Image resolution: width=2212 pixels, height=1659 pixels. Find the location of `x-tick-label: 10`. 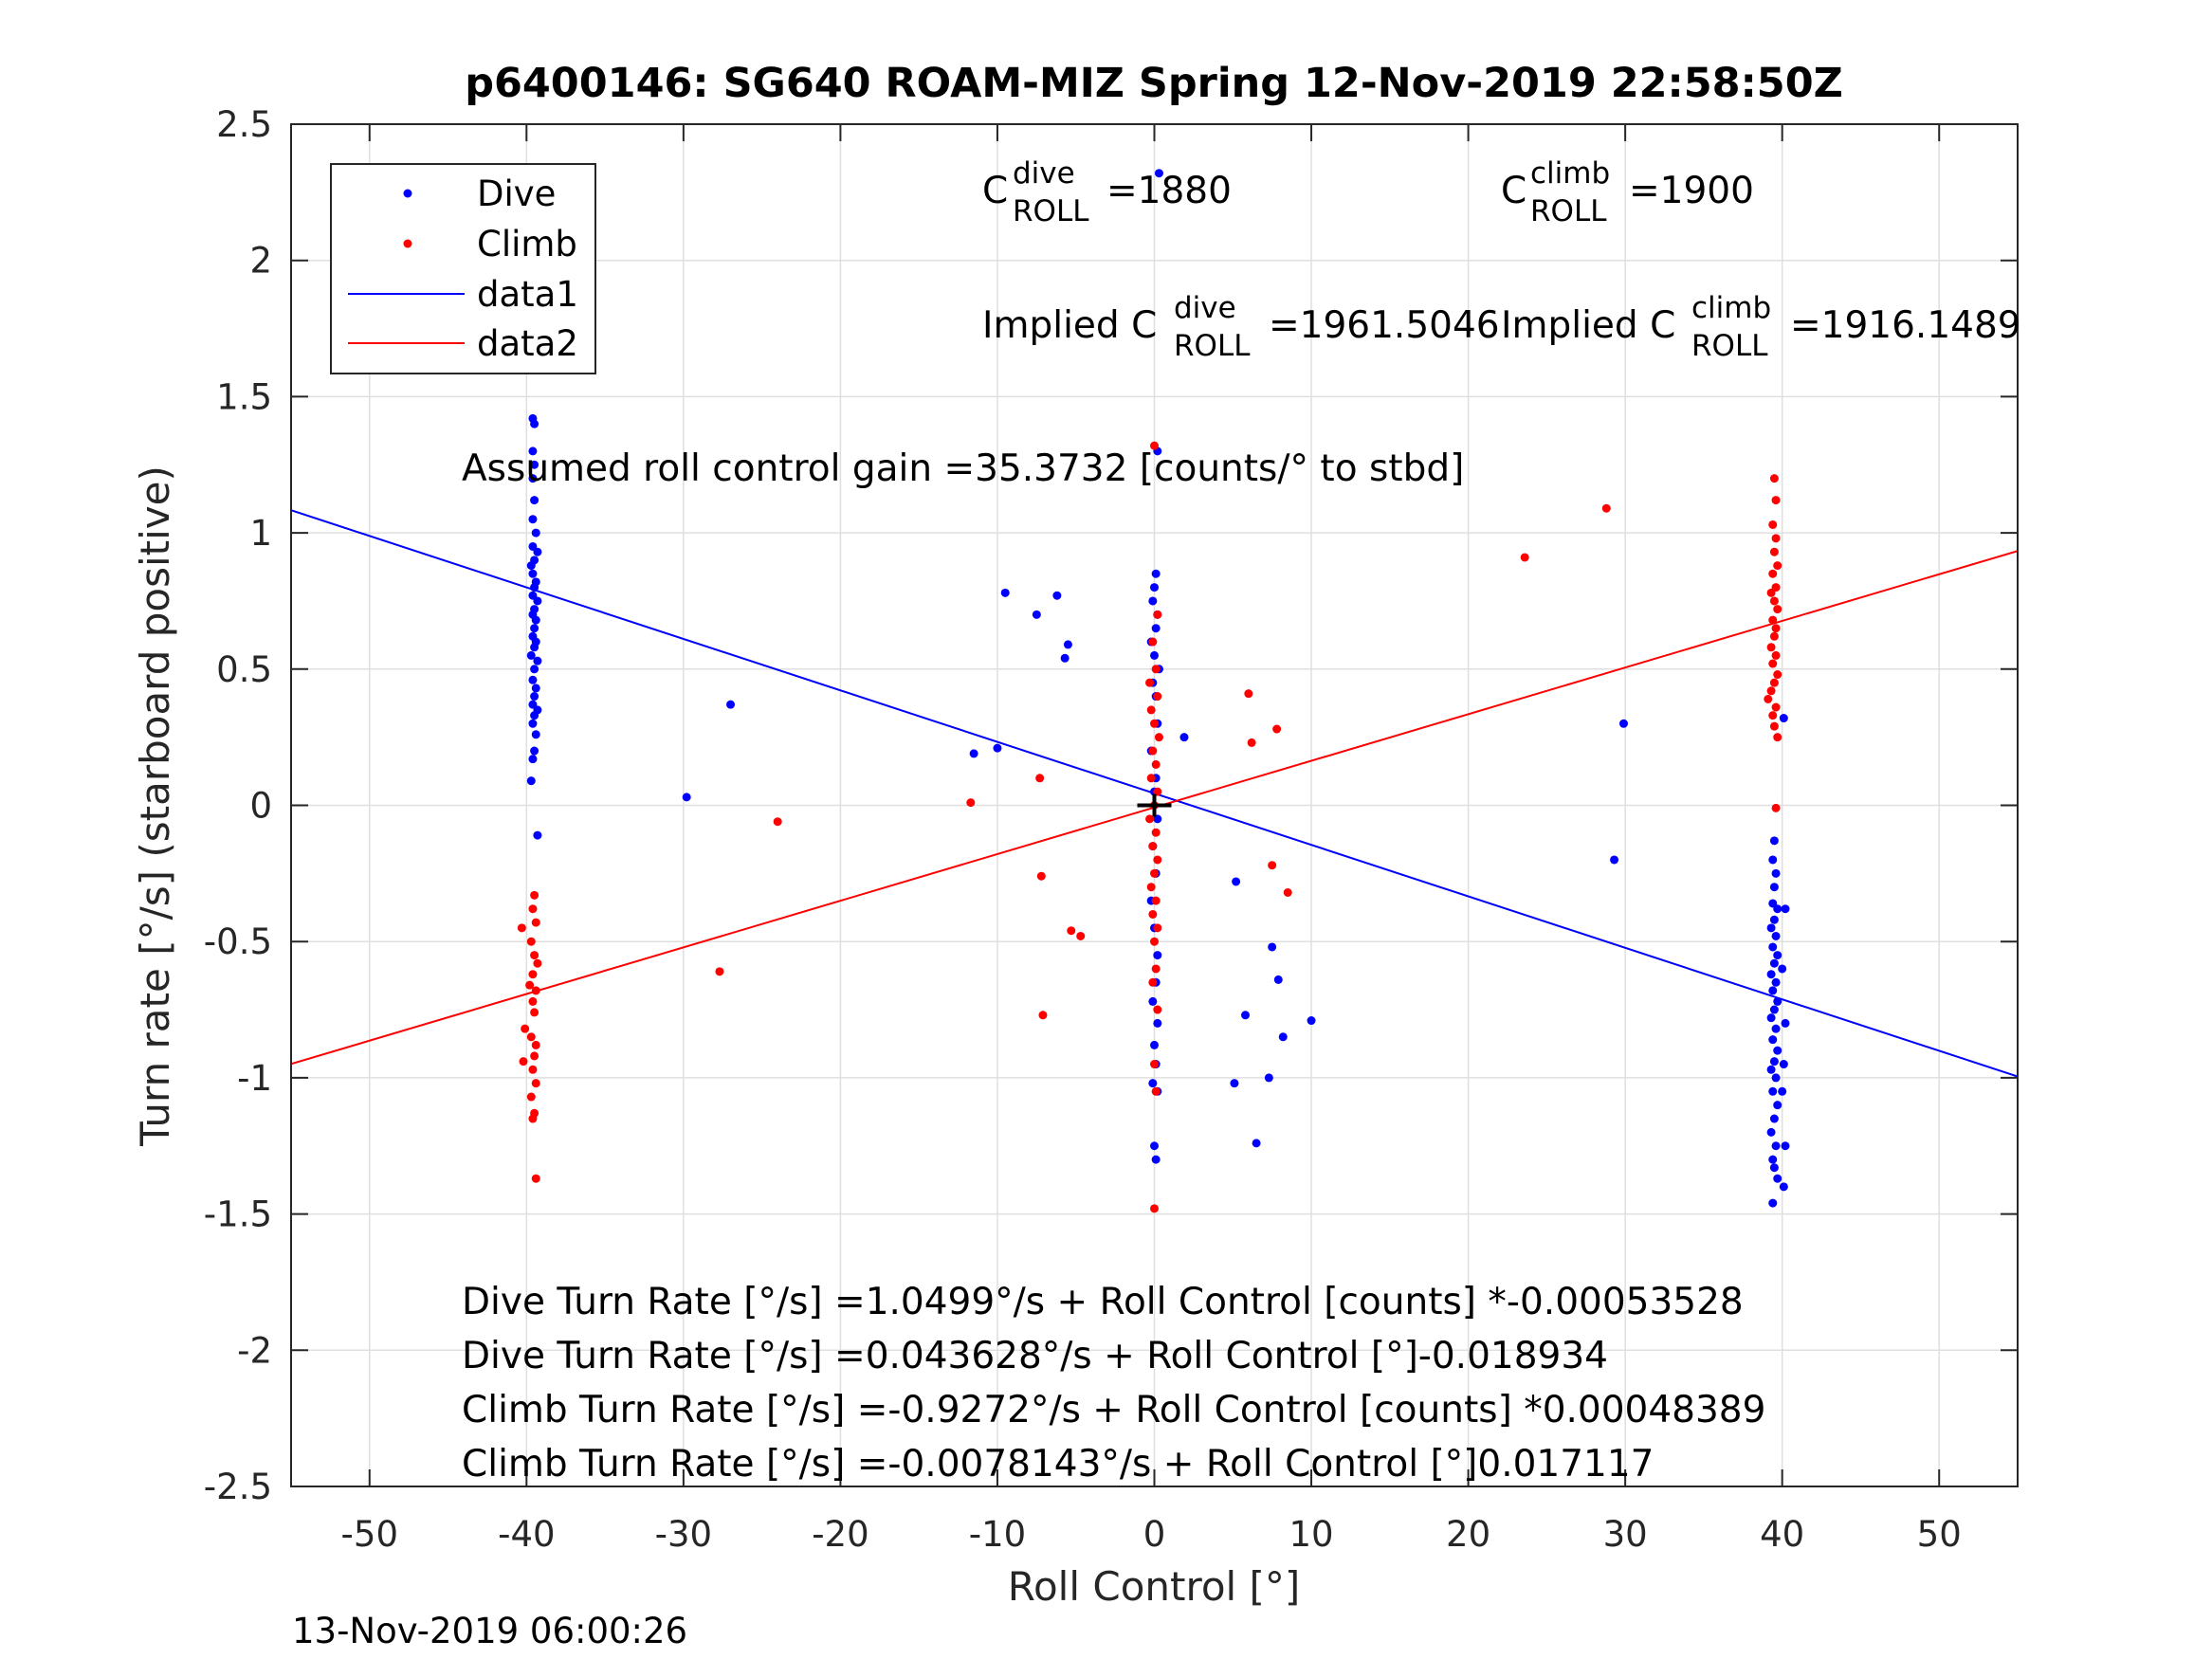

x-tick-label: 10 is located at coordinates (1311, 1534).